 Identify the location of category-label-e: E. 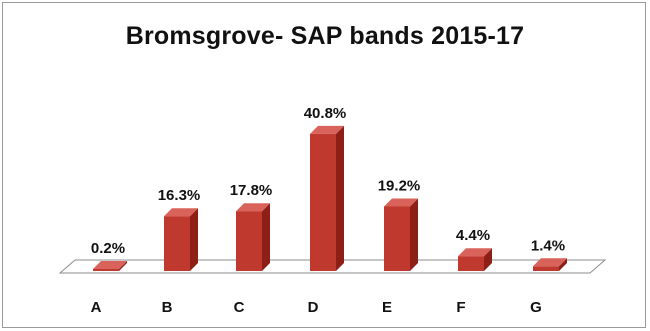
(387, 307).